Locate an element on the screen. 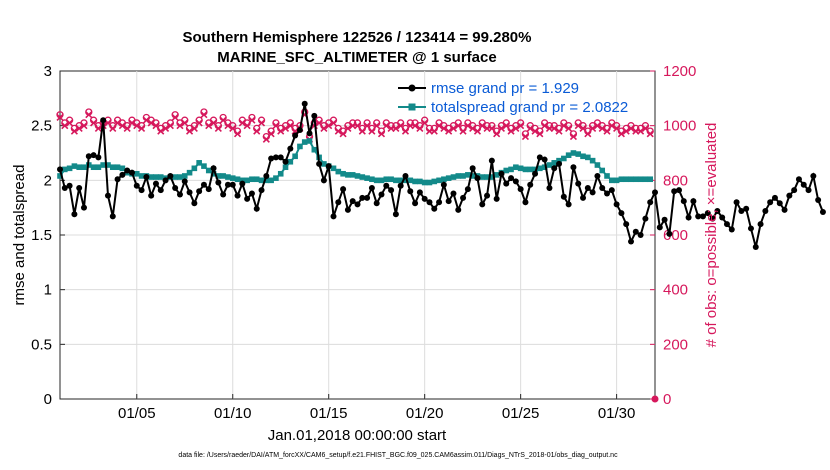  right-y-axis: 0 200 400 600 800 1000 1200 is located at coordinates (673, 235).